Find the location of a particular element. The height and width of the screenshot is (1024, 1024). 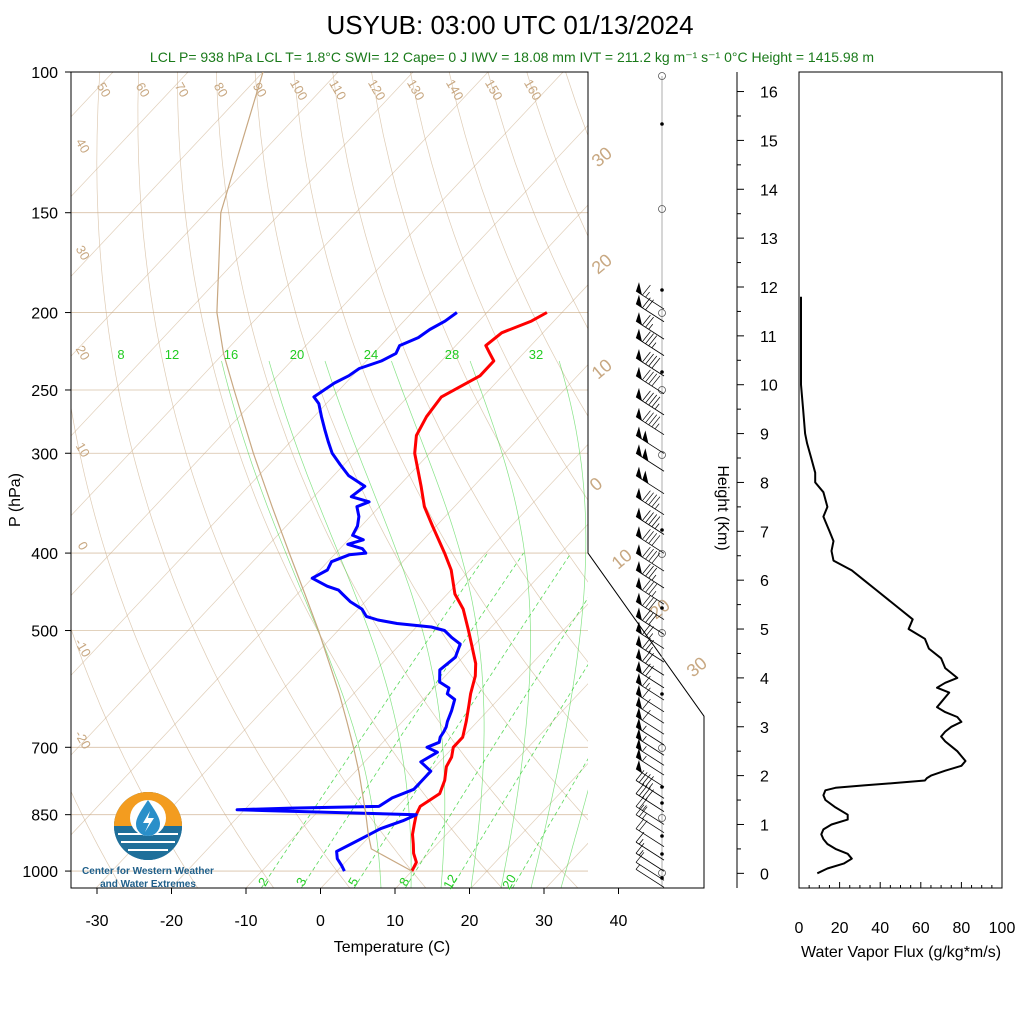

dry-adiabat-label: 30 is located at coordinates (83, 253).